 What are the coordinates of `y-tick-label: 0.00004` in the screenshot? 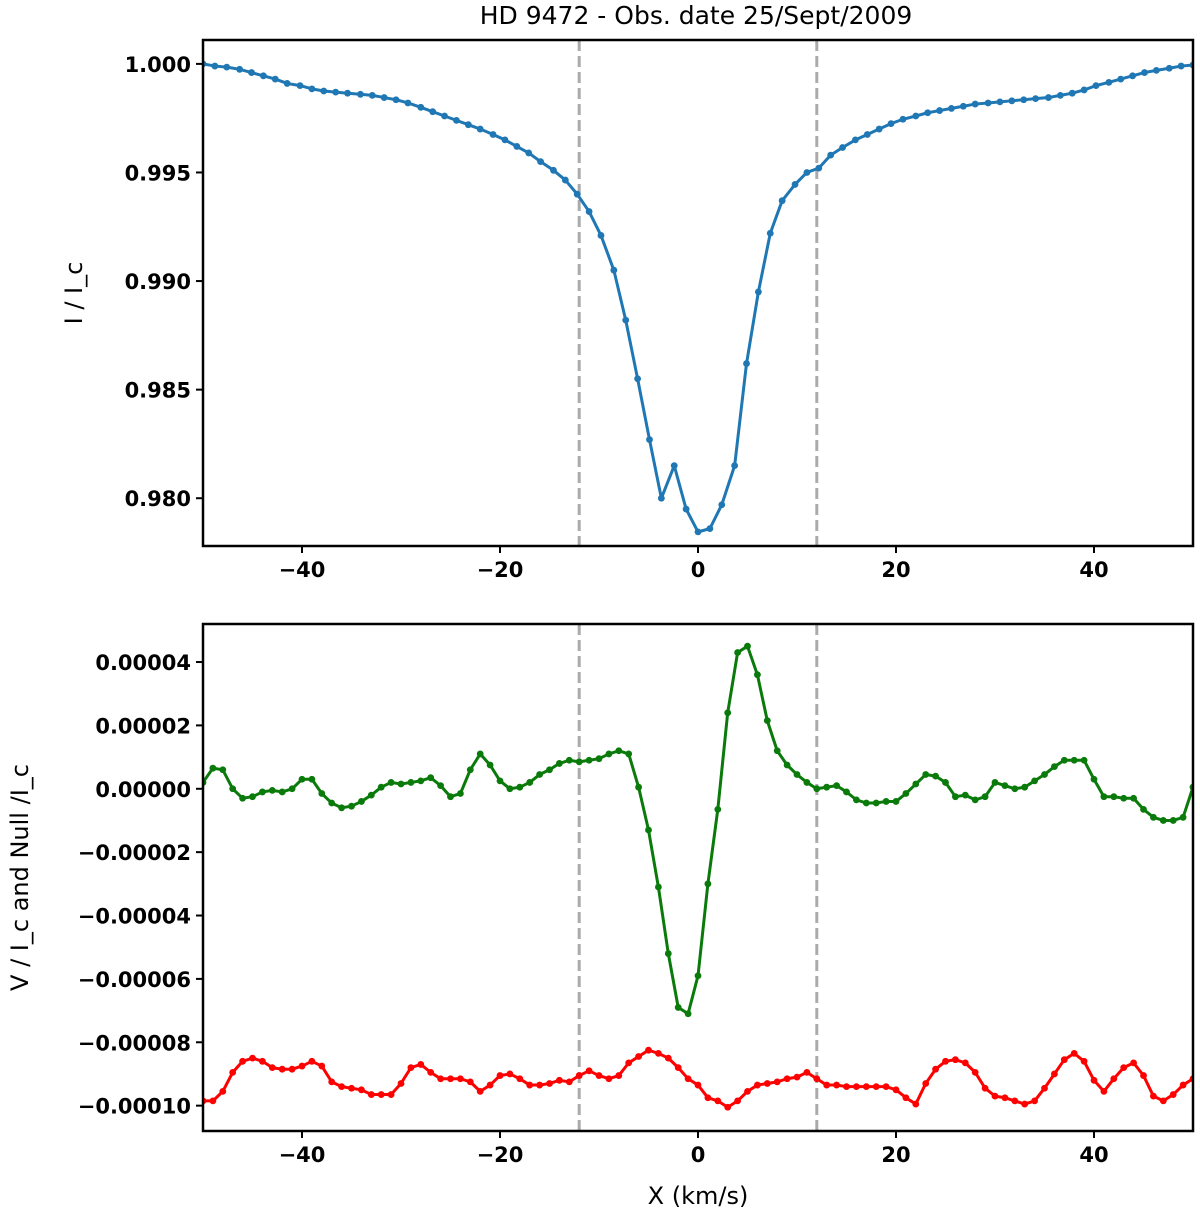 It's located at (143, 663).